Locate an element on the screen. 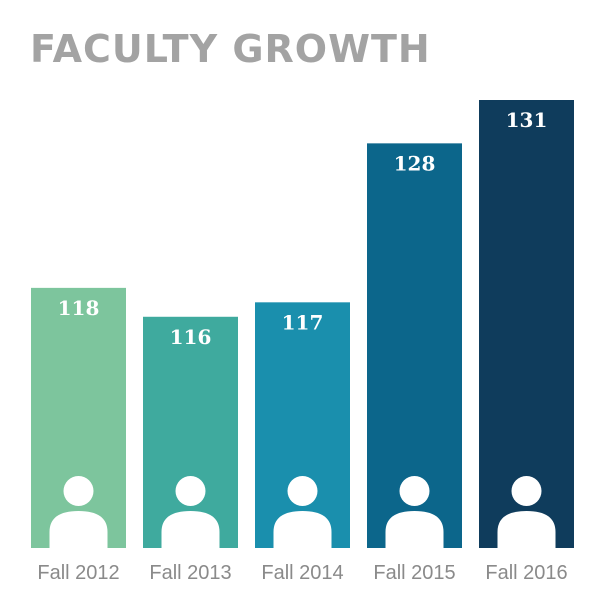 Image resolution: width=600 pixels, height=600 pixels. bar-value-label: 118 is located at coordinates (79, 308).